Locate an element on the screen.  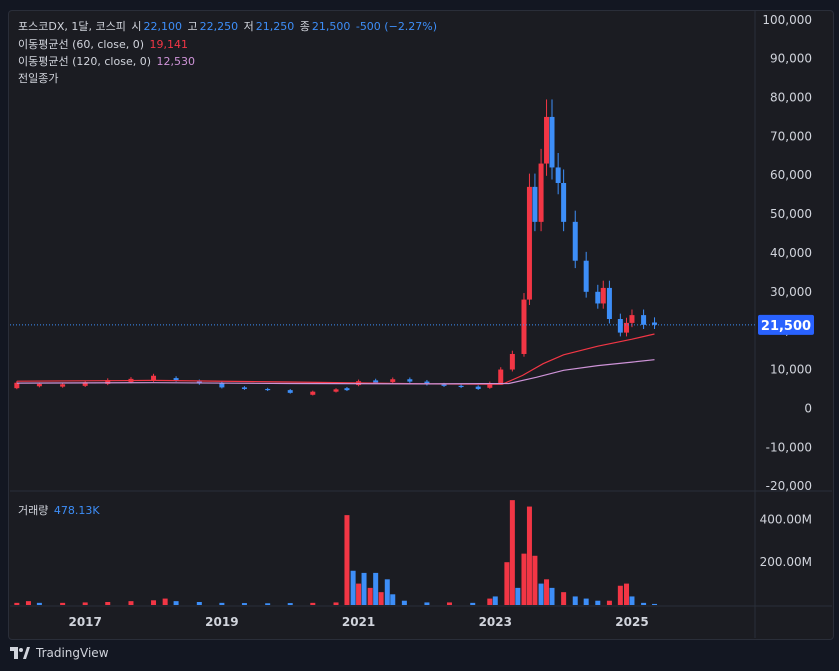
ma60-legend: 이동평균선 (60, close, 0) 19,141 is located at coordinates (104, 44).